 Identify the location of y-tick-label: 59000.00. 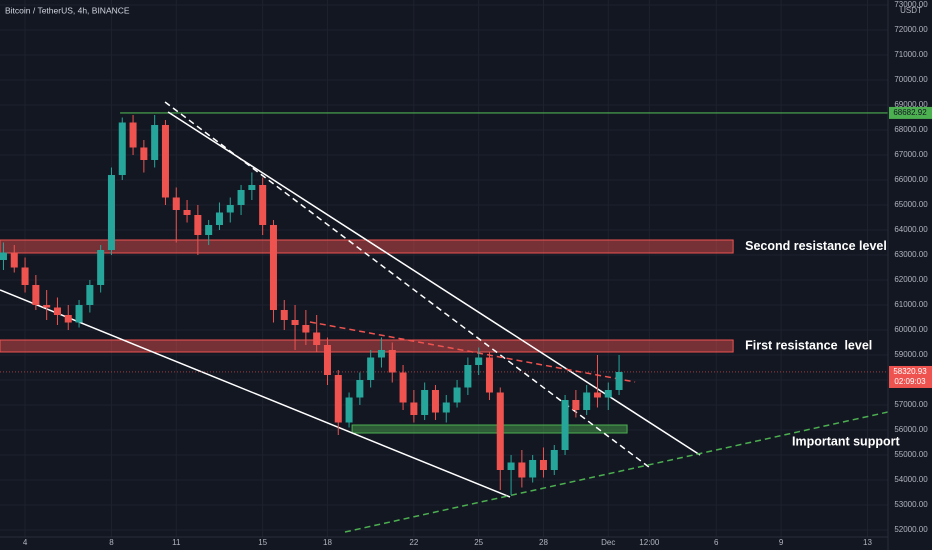
(911, 354).